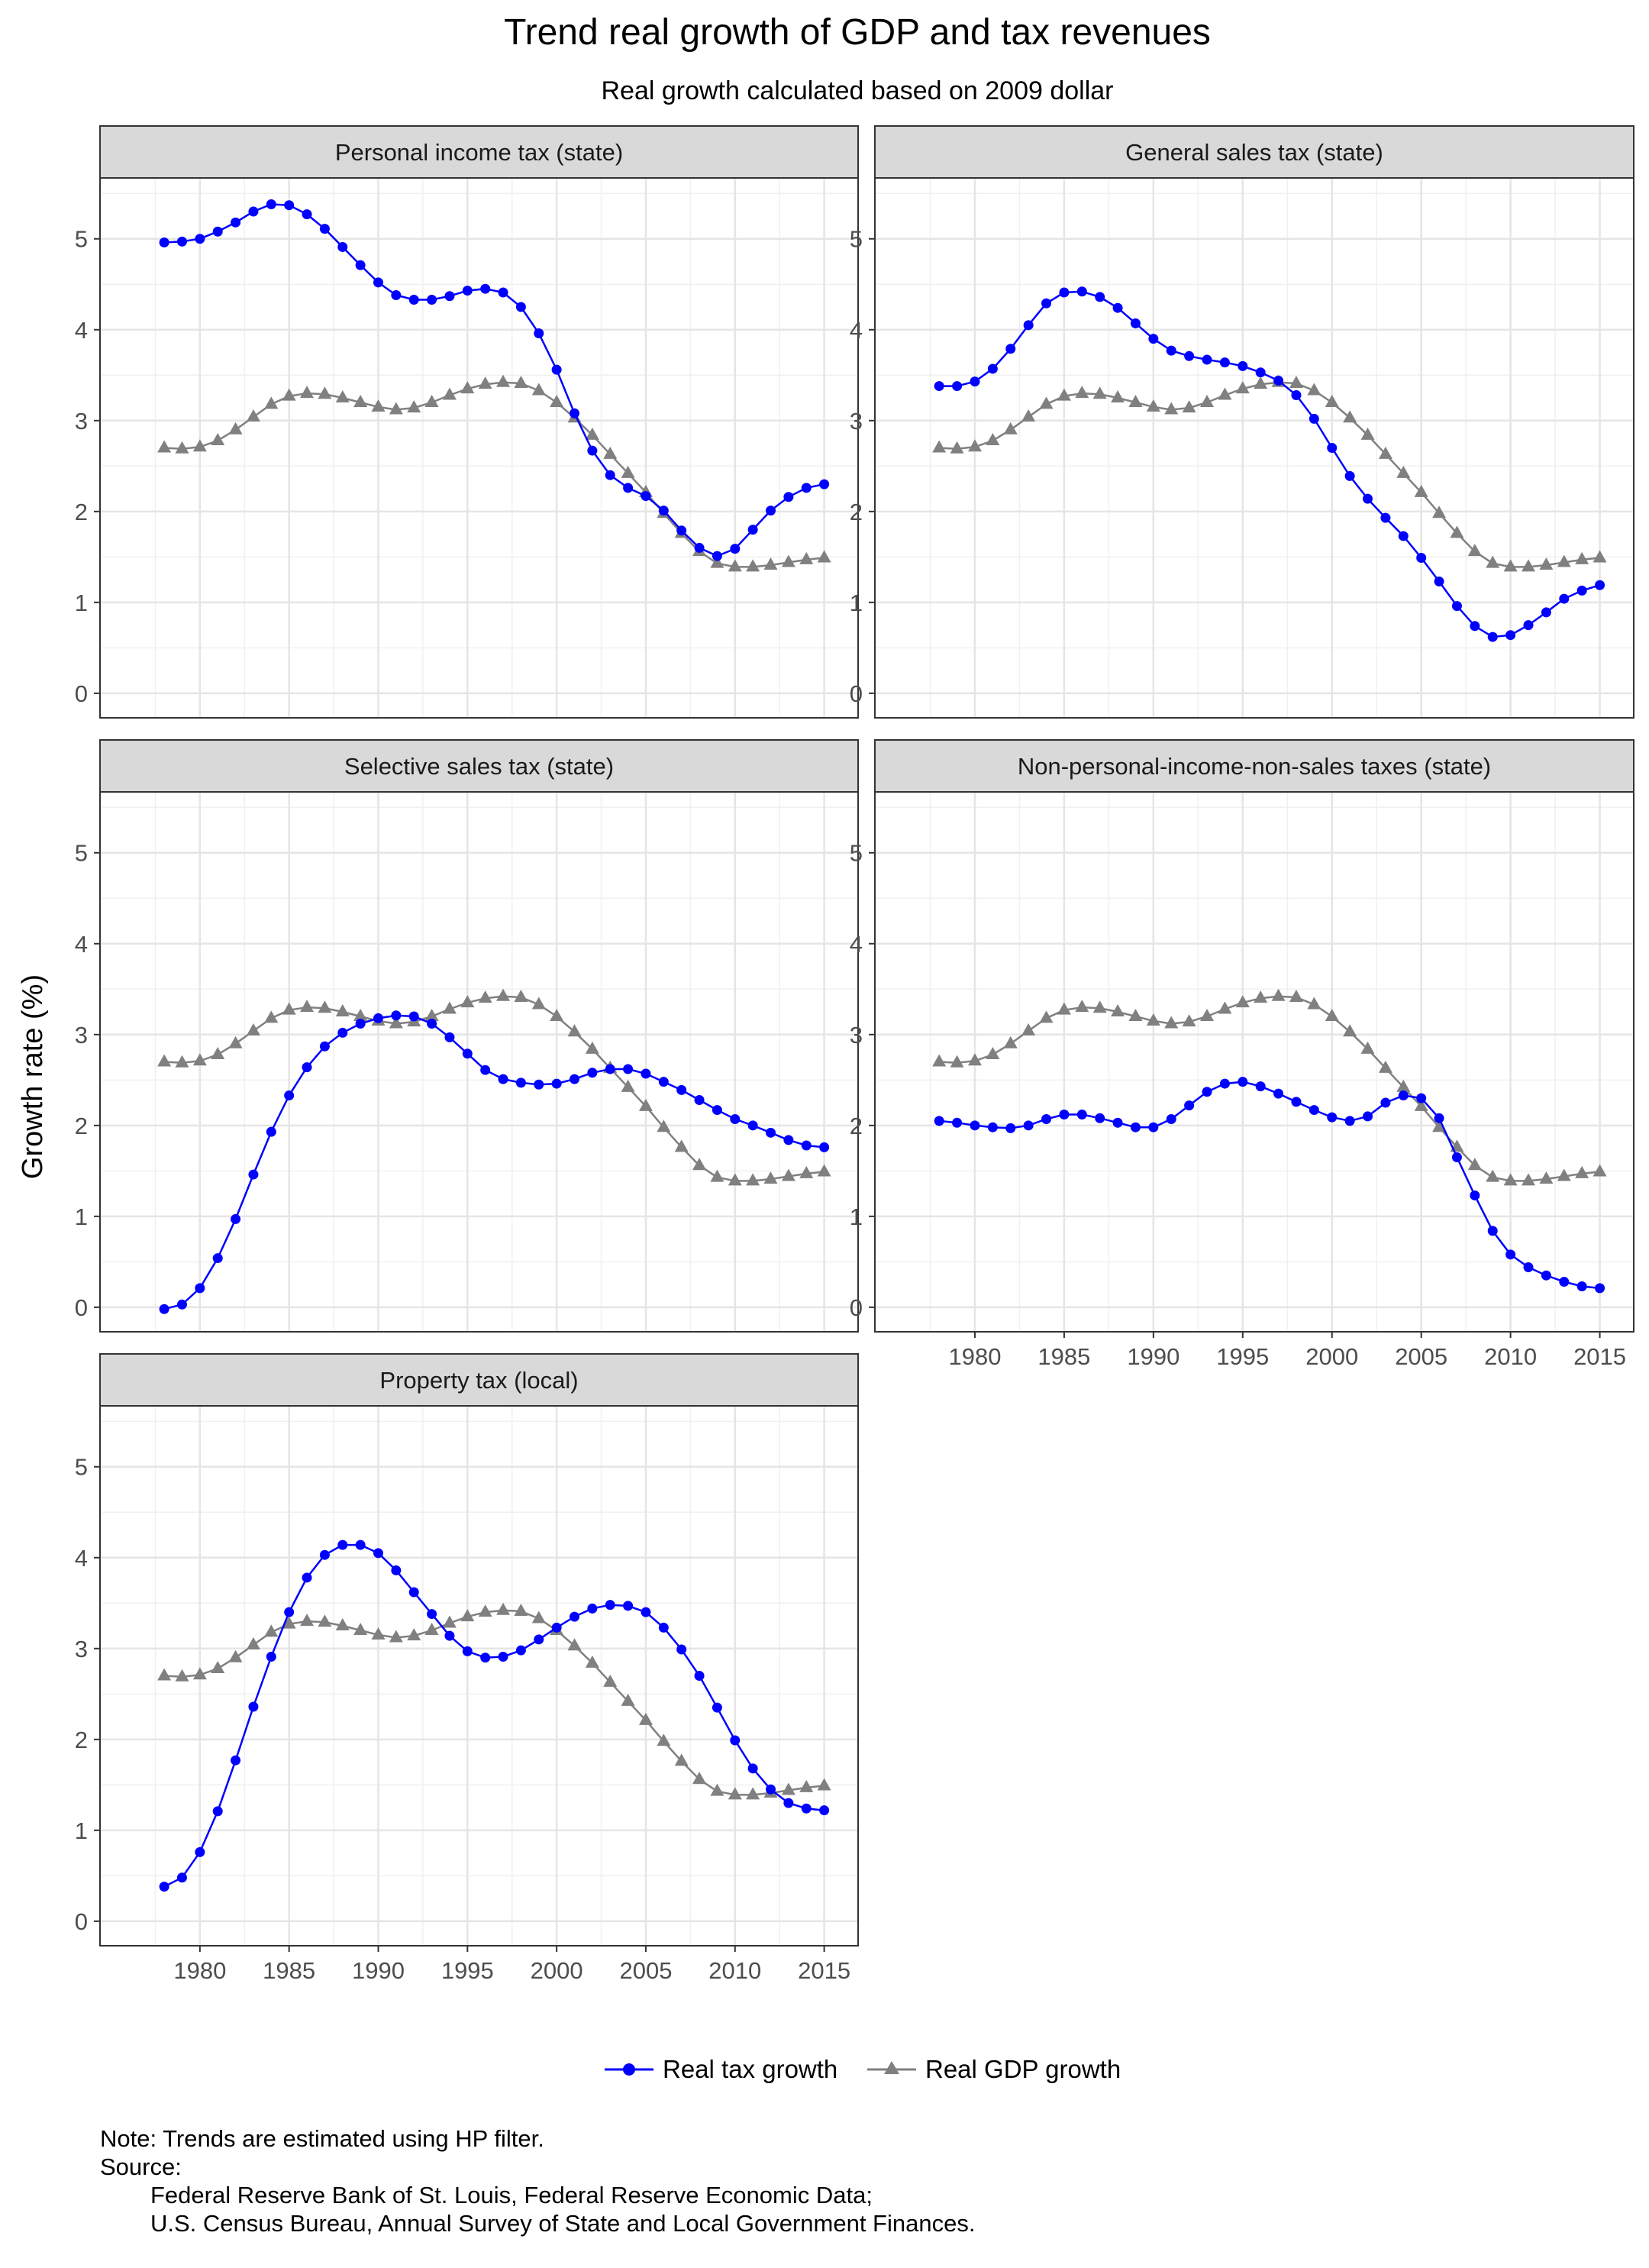  Describe the element at coordinates (857, 944) in the screenshot. I see `y-tick-label: 4` at that location.